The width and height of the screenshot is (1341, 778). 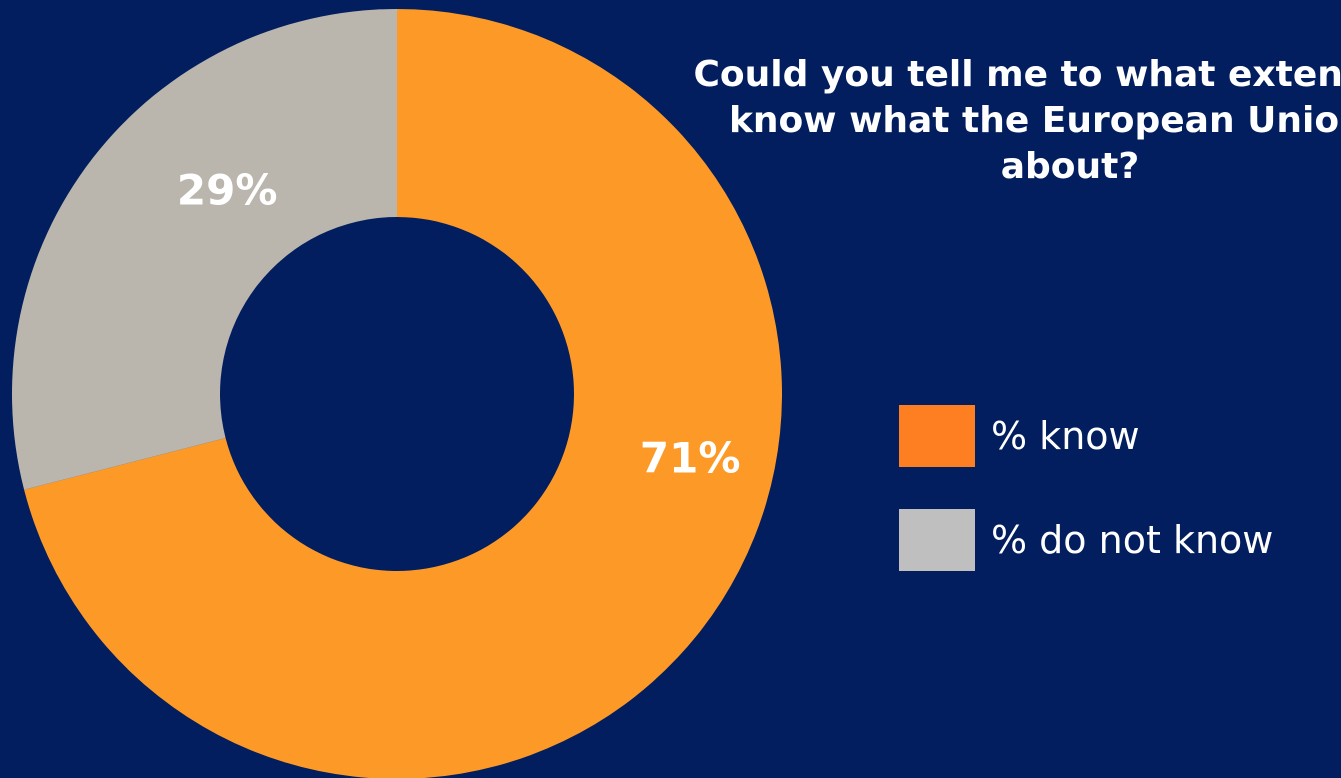 What do you see at coordinates (937, 436) in the screenshot?
I see `legend-swatch-know` at bounding box center [937, 436].